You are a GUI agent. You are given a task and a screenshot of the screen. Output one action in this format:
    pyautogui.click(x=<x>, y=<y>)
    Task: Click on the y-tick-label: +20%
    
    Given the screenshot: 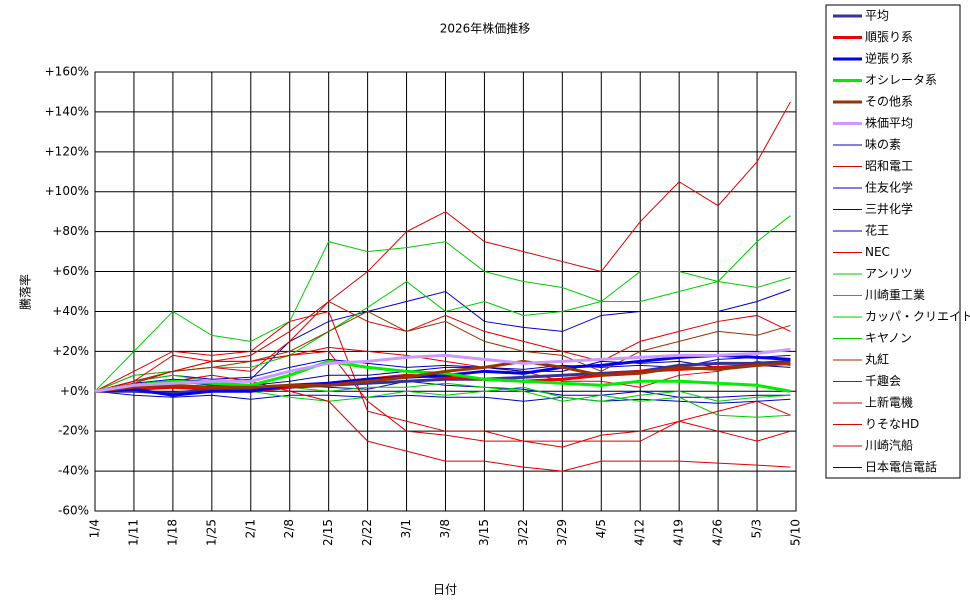 What is the action you would take?
    pyautogui.click(x=70, y=351)
    